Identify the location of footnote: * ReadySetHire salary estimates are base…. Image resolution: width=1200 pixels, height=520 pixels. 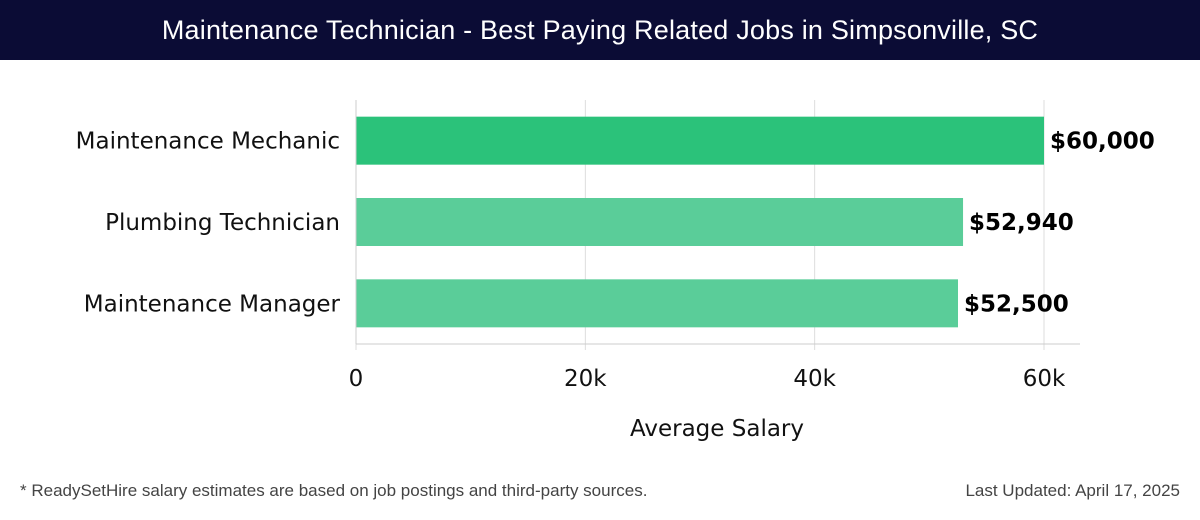
(334, 490).